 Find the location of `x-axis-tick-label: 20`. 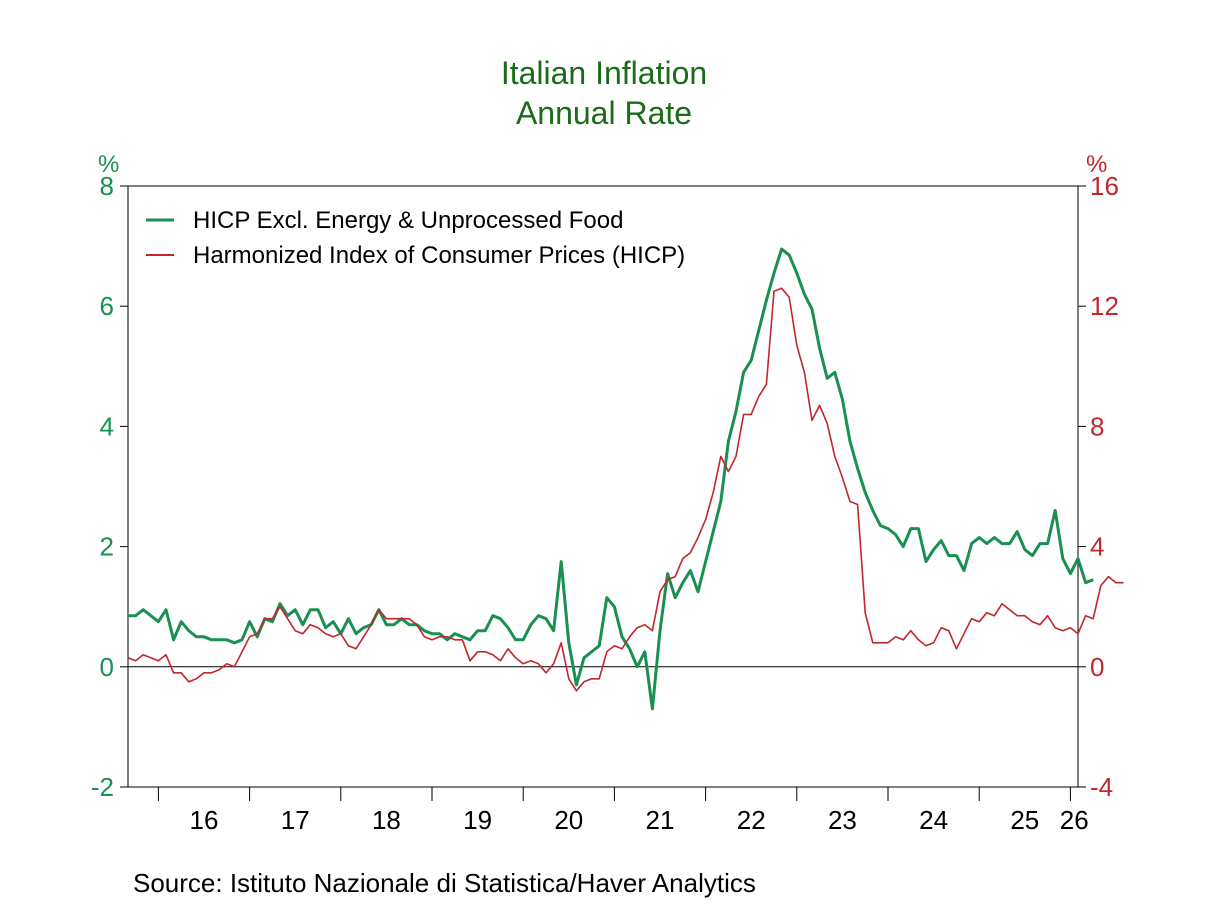

x-axis-tick-label: 20 is located at coordinates (568, 820).